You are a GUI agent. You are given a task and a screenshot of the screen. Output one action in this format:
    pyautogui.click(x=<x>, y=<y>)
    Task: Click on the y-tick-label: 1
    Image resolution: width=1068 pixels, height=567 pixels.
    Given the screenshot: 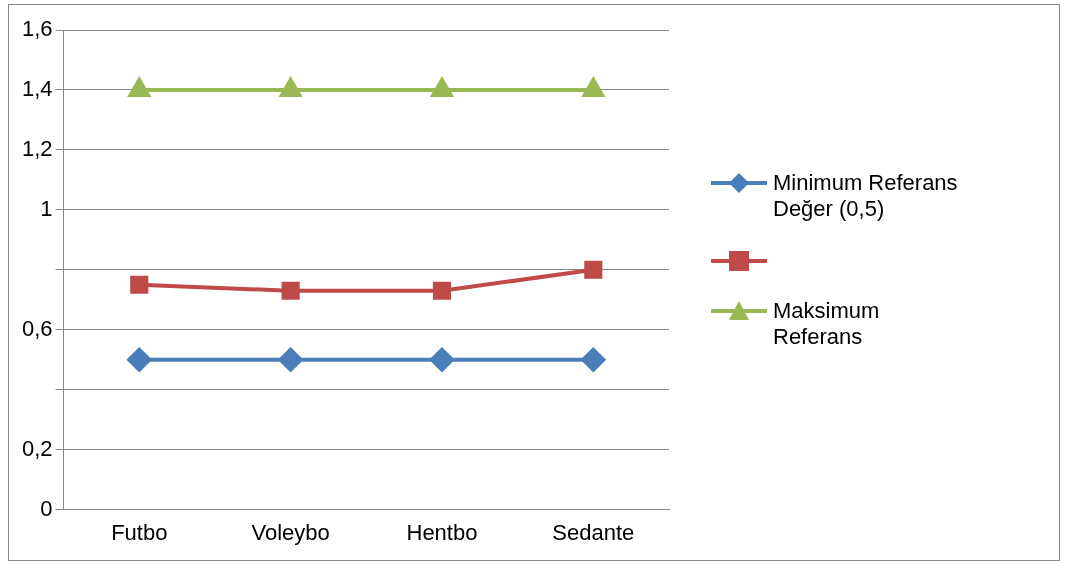 What is the action you would take?
    pyautogui.click(x=46, y=208)
    